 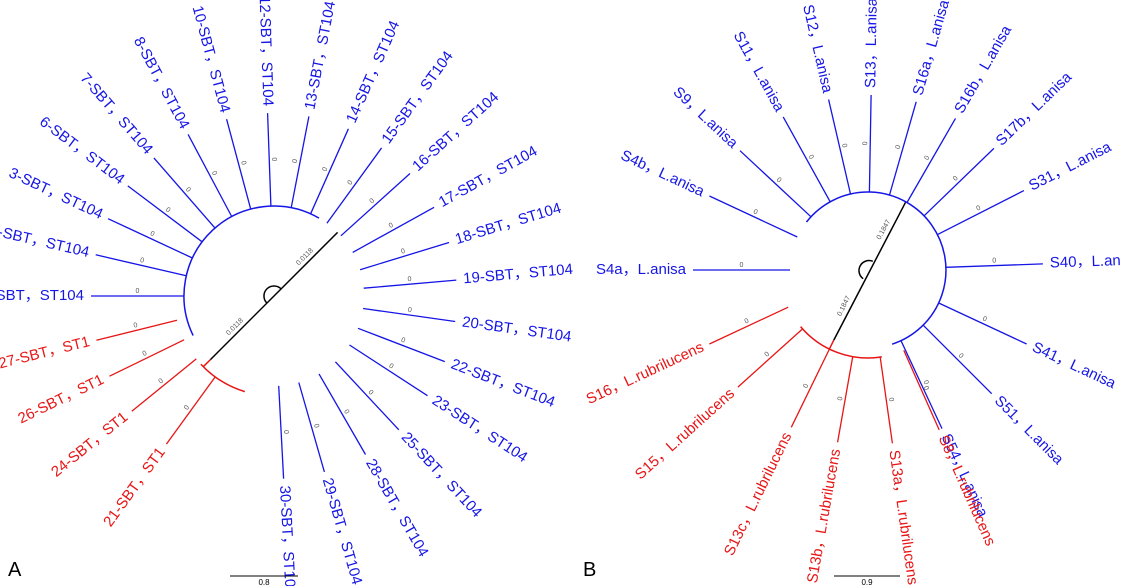 What do you see at coordinates (60, 399) in the screenshot?
I see `leaf-label: 26-SBT，ST1` at bounding box center [60, 399].